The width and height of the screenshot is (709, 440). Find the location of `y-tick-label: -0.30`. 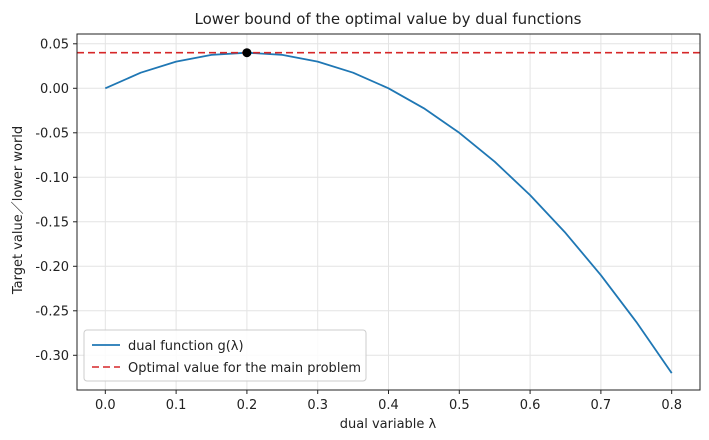

y-tick-label: -0.30 is located at coordinates (52, 356).